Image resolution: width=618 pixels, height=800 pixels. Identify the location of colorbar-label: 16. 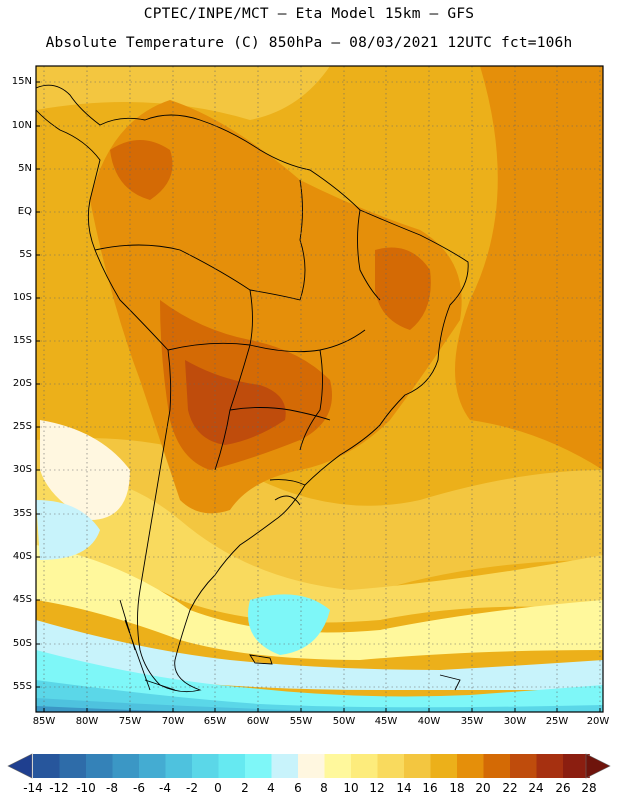
(430, 788).